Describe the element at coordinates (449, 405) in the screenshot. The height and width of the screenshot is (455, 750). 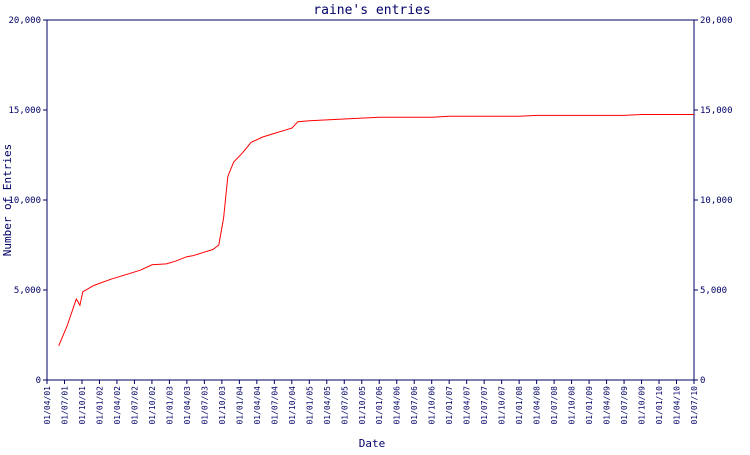
I see `x-tick-label: 01/01/07` at that location.